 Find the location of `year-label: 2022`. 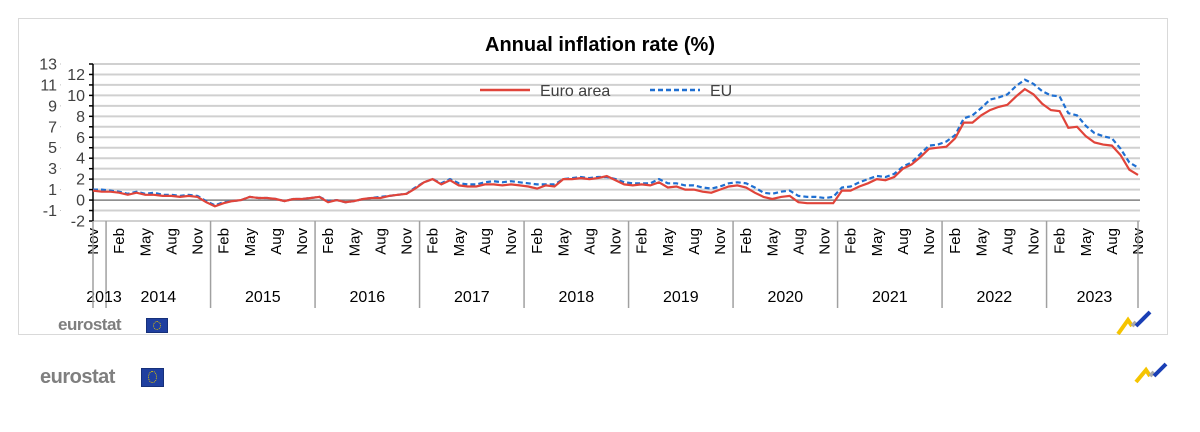

year-label: 2022 is located at coordinates (995, 297).